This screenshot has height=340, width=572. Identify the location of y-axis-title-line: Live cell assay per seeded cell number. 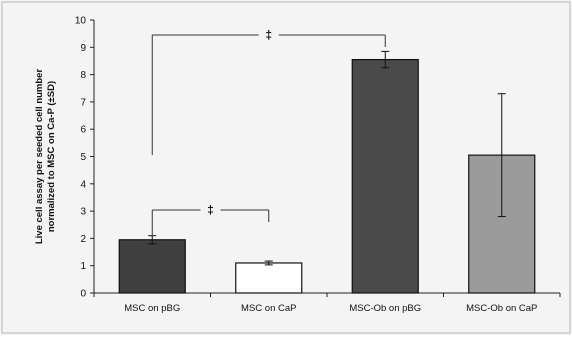
(39, 157).